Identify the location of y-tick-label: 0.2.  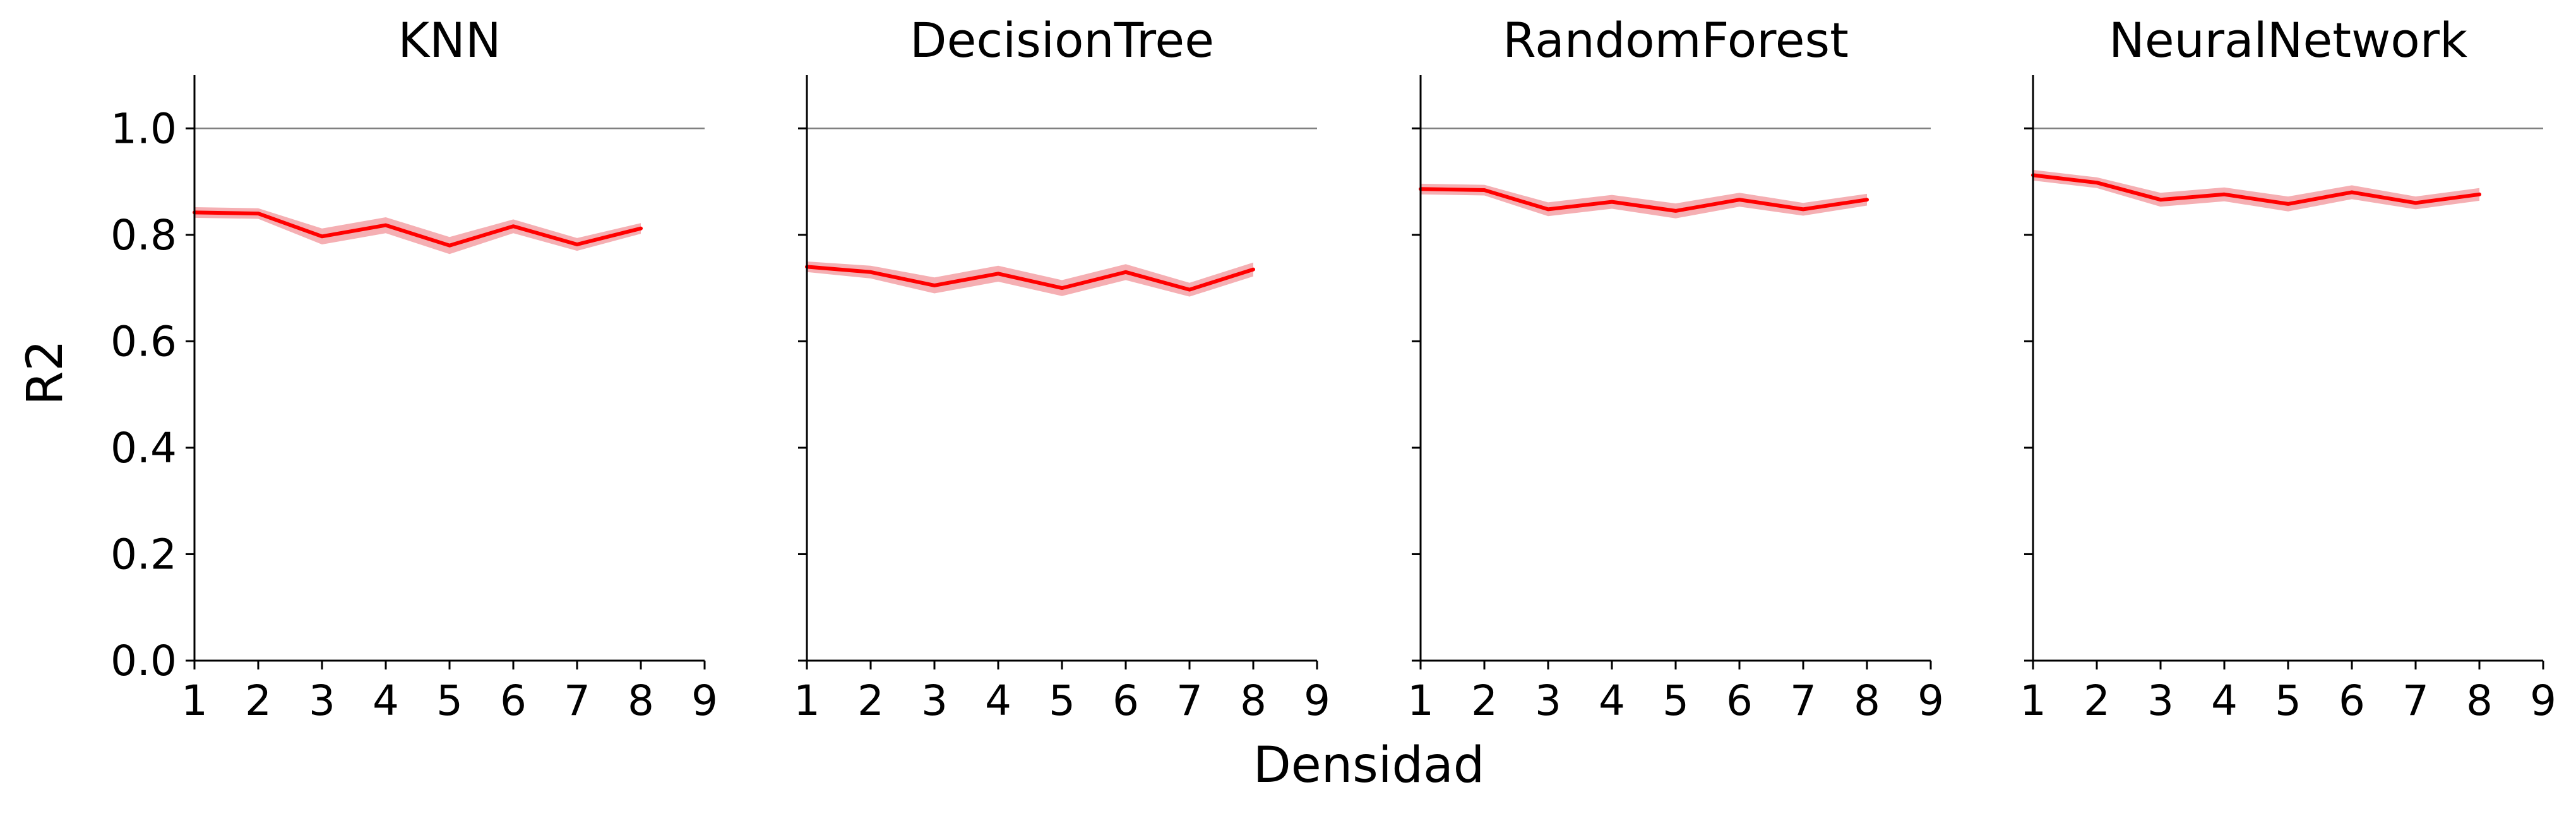
(143, 554).